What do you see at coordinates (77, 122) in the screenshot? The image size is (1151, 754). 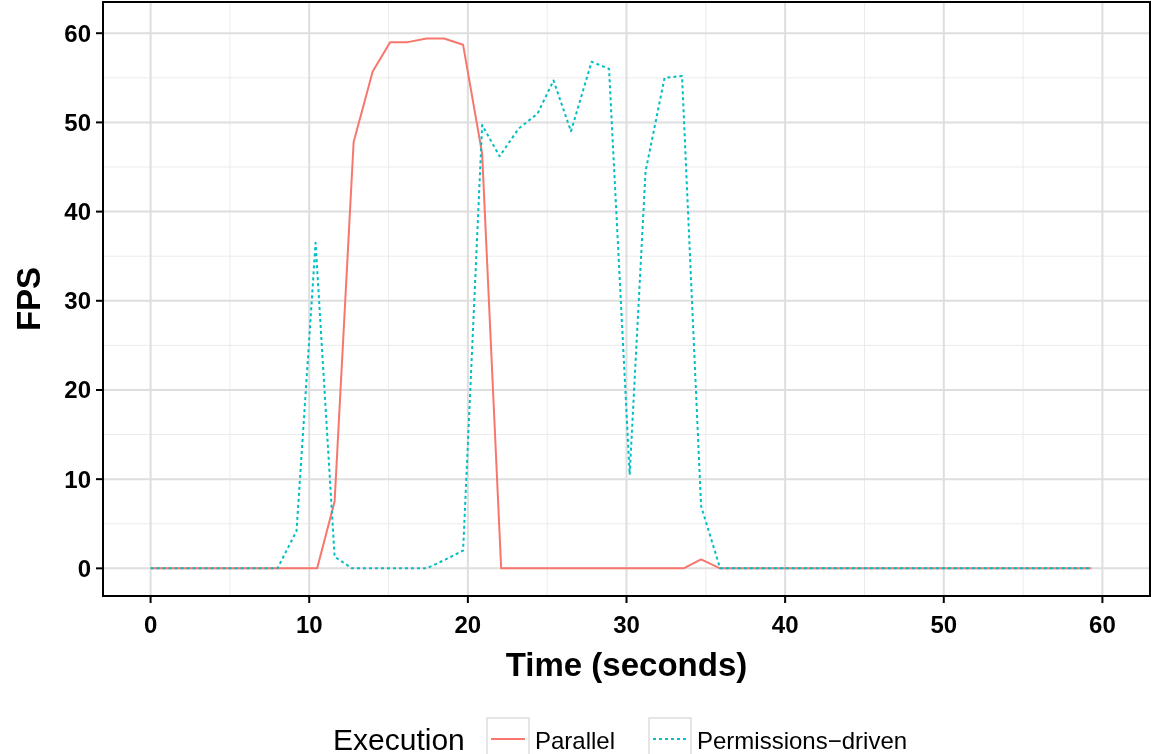 I see `y-tick-label: 50` at bounding box center [77, 122].